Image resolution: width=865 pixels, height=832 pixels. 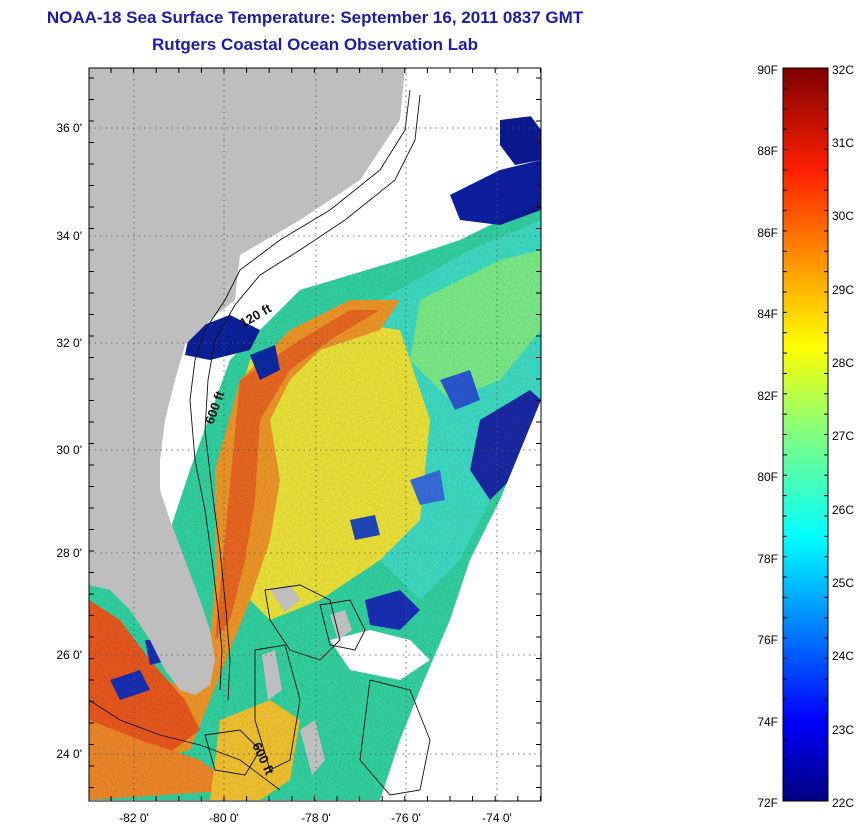 What do you see at coordinates (767, 722) in the screenshot?
I see `cb-label-74f: 74F` at bounding box center [767, 722].